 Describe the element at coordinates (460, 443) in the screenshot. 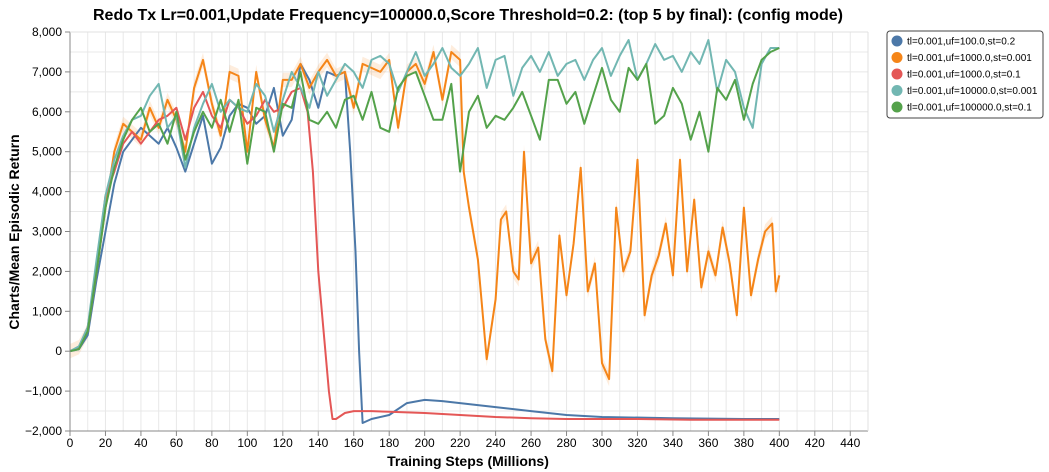

I see `x-tick-label: 220` at that location.